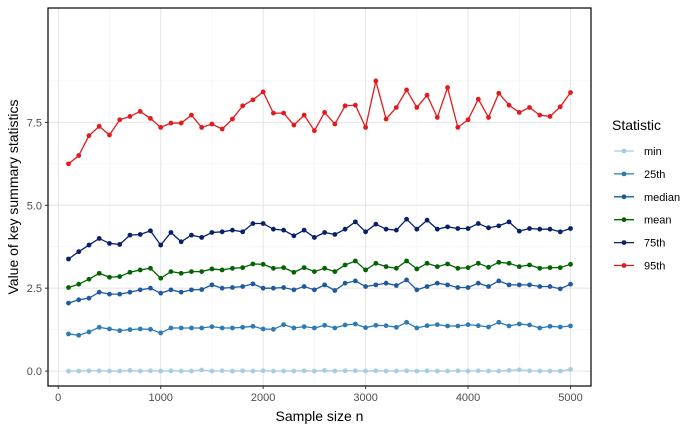 The width and height of the screenshot is (700, 437). I want to click on legend-label: 25th, so click(654, 175).